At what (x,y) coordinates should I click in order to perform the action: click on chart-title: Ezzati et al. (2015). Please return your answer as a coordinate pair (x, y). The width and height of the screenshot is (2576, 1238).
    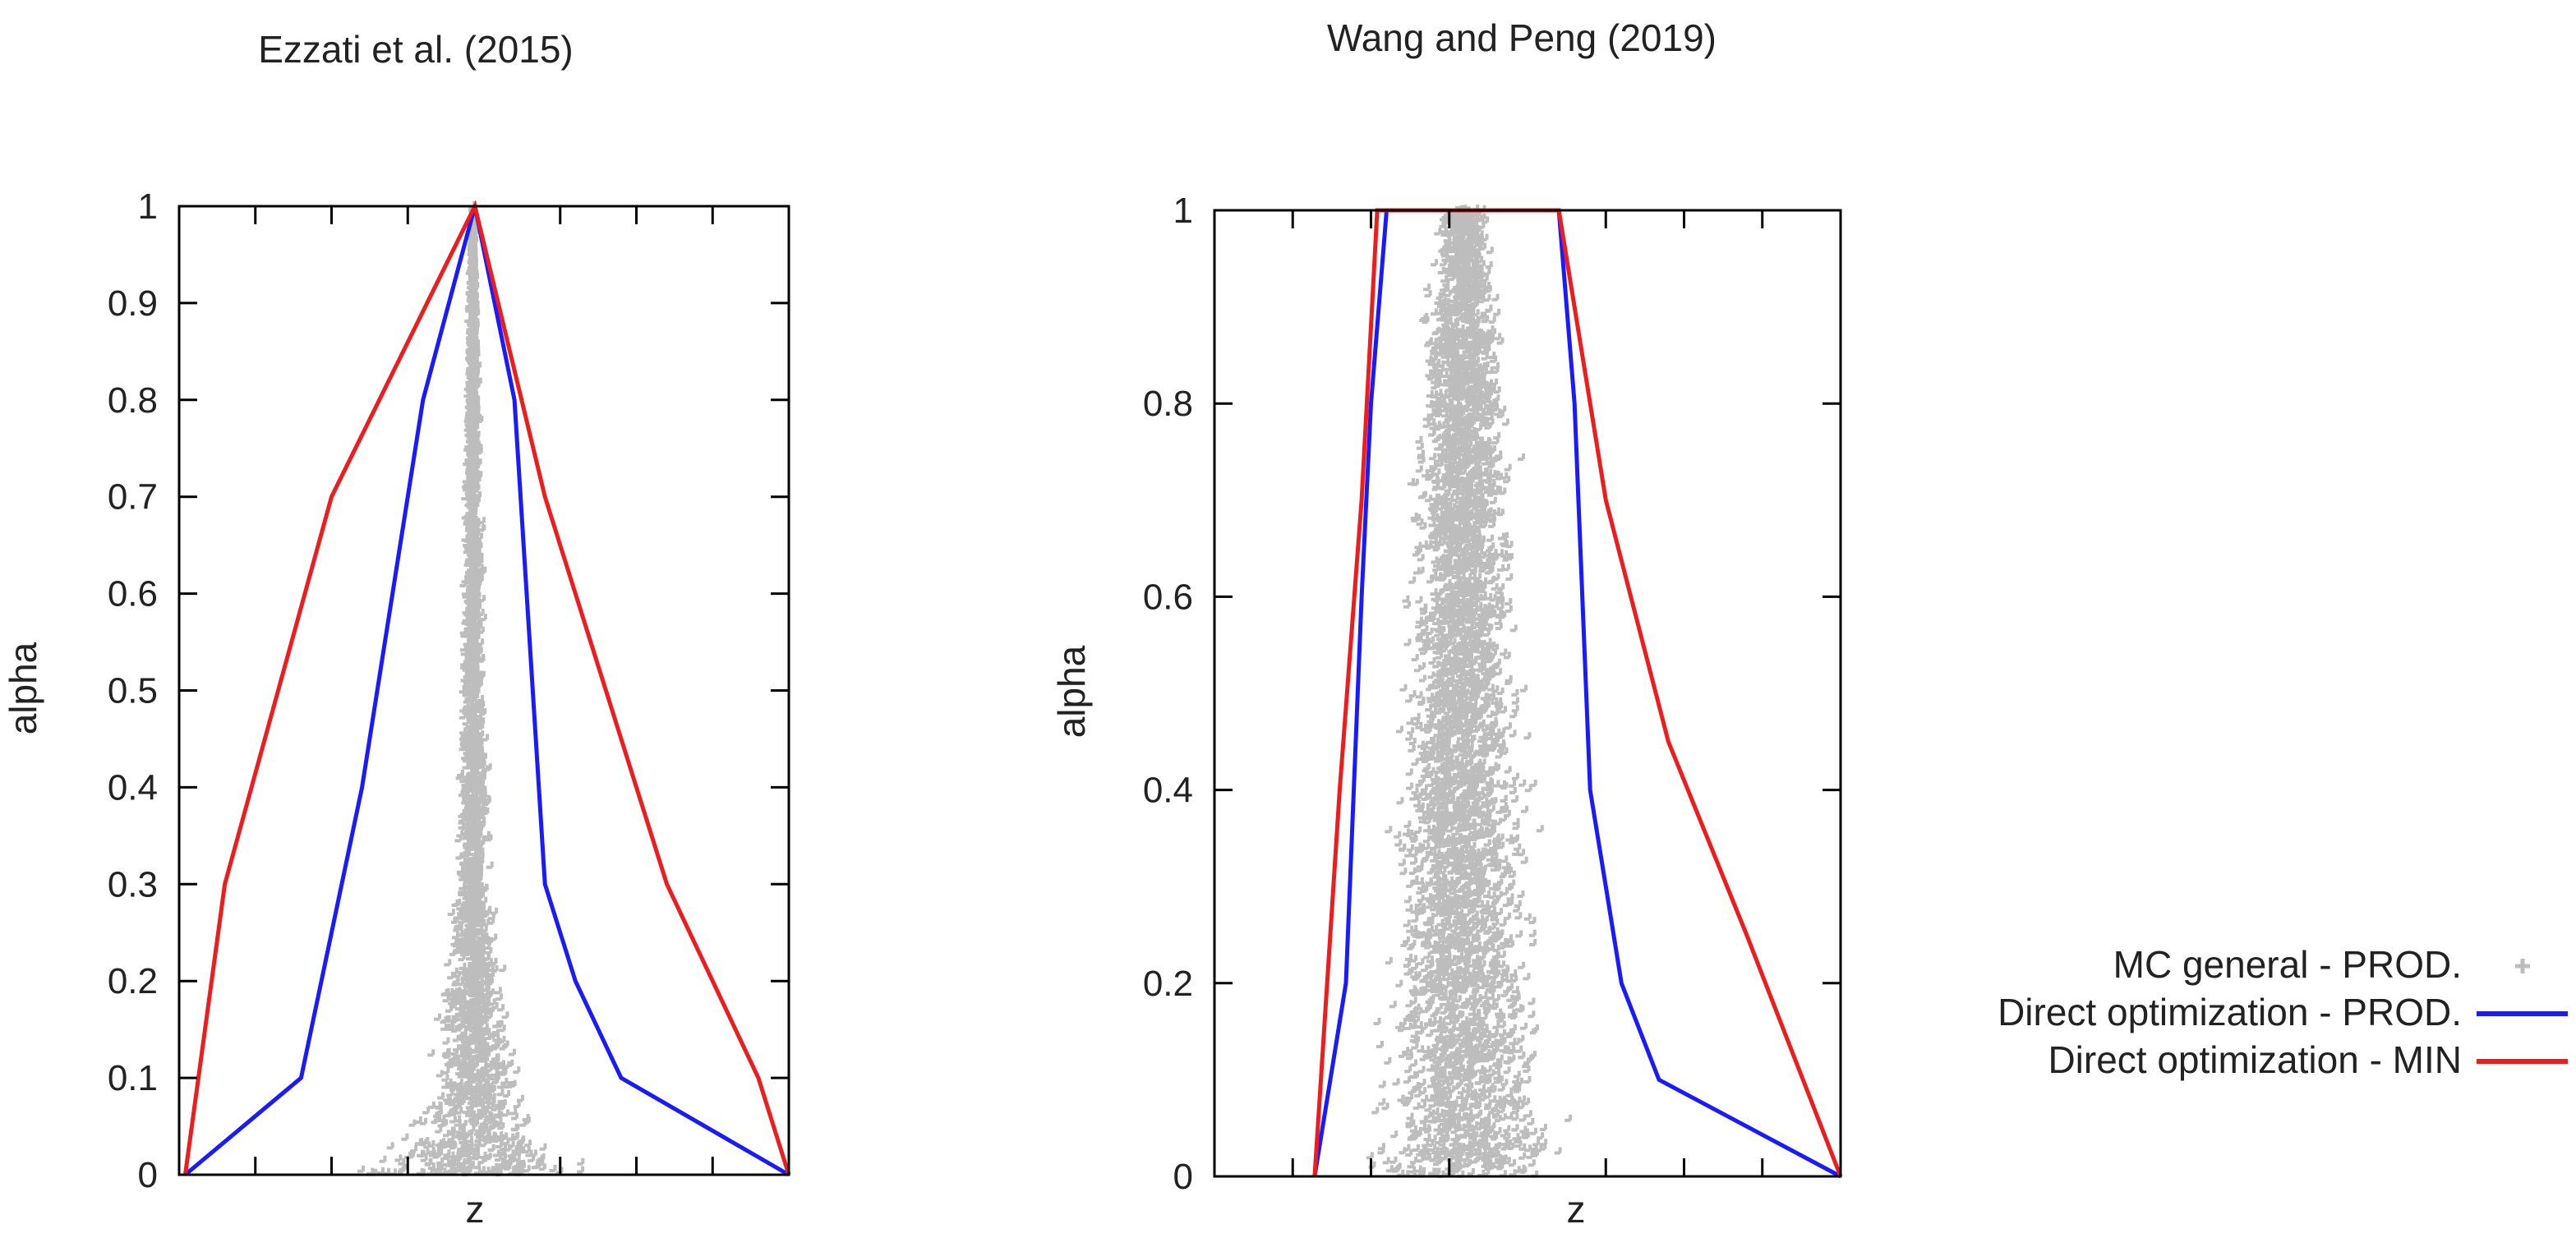
    Looking at the image, I should click on (416, 49).